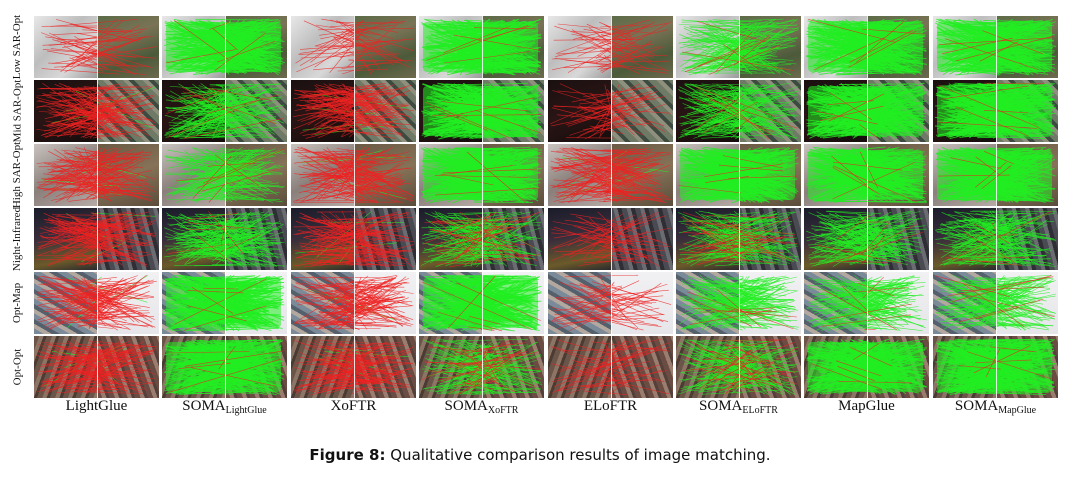  I want to click on match-lines, so click(96, 239).